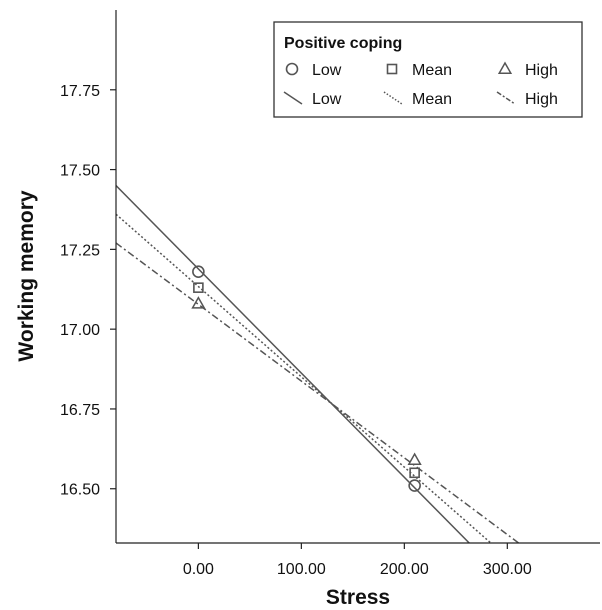 This screenshot has width=602, height=610. I want to click on y-tick-label: 16.50, so click(80, 490).